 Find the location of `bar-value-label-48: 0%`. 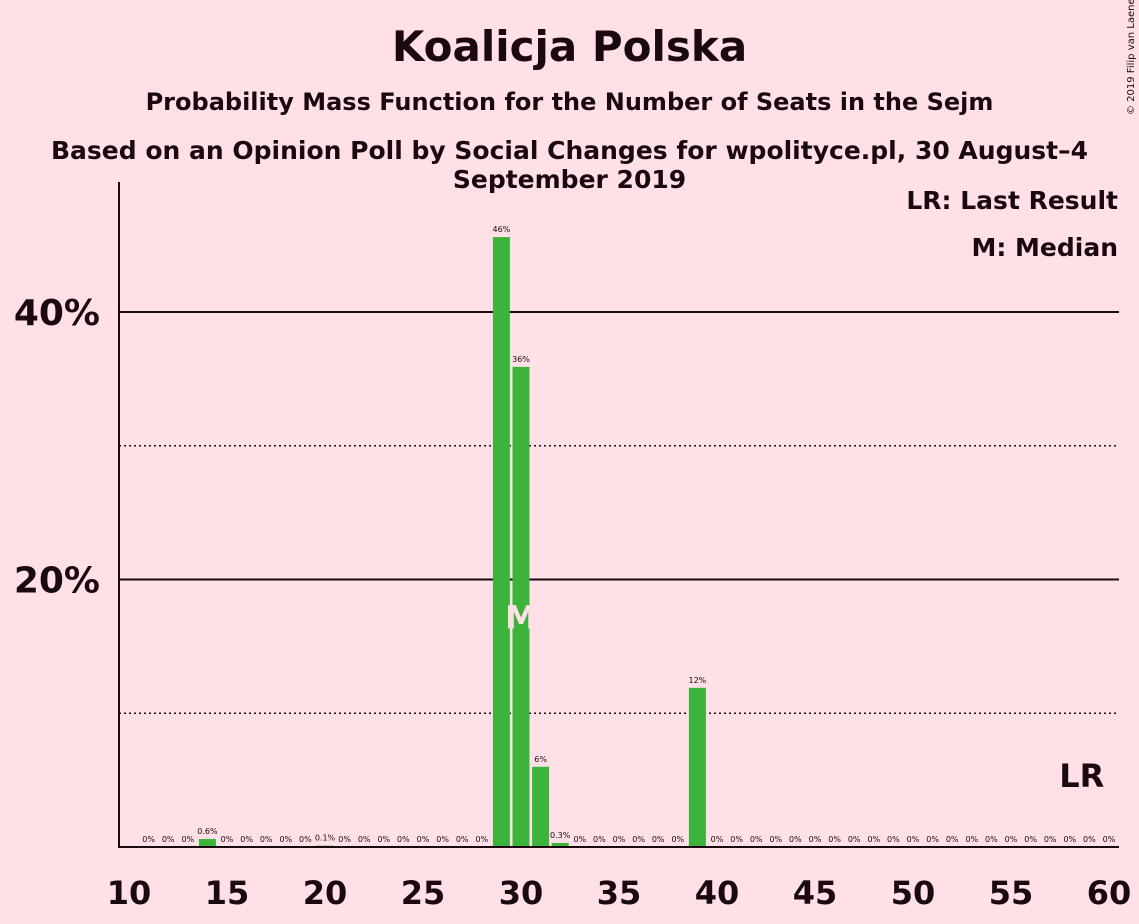

bar-value-label-48: 0% is located at coordinates (873, 839).